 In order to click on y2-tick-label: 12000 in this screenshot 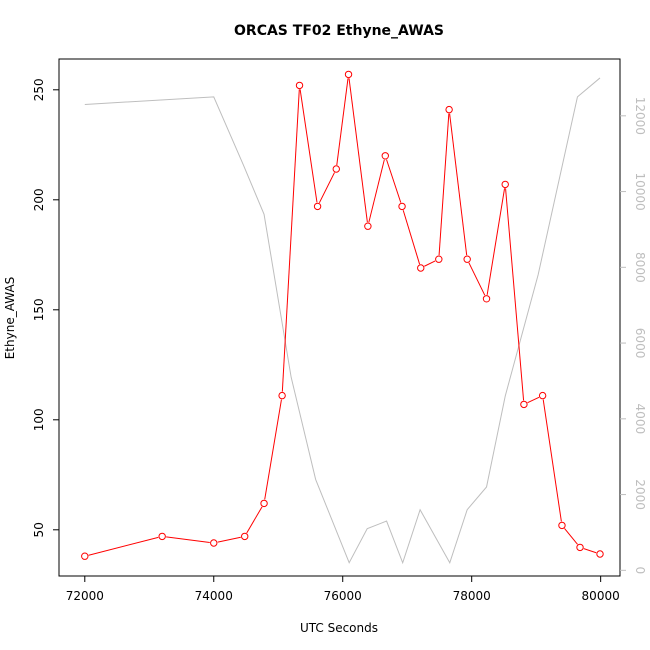, I will do `click(640, 116)`.